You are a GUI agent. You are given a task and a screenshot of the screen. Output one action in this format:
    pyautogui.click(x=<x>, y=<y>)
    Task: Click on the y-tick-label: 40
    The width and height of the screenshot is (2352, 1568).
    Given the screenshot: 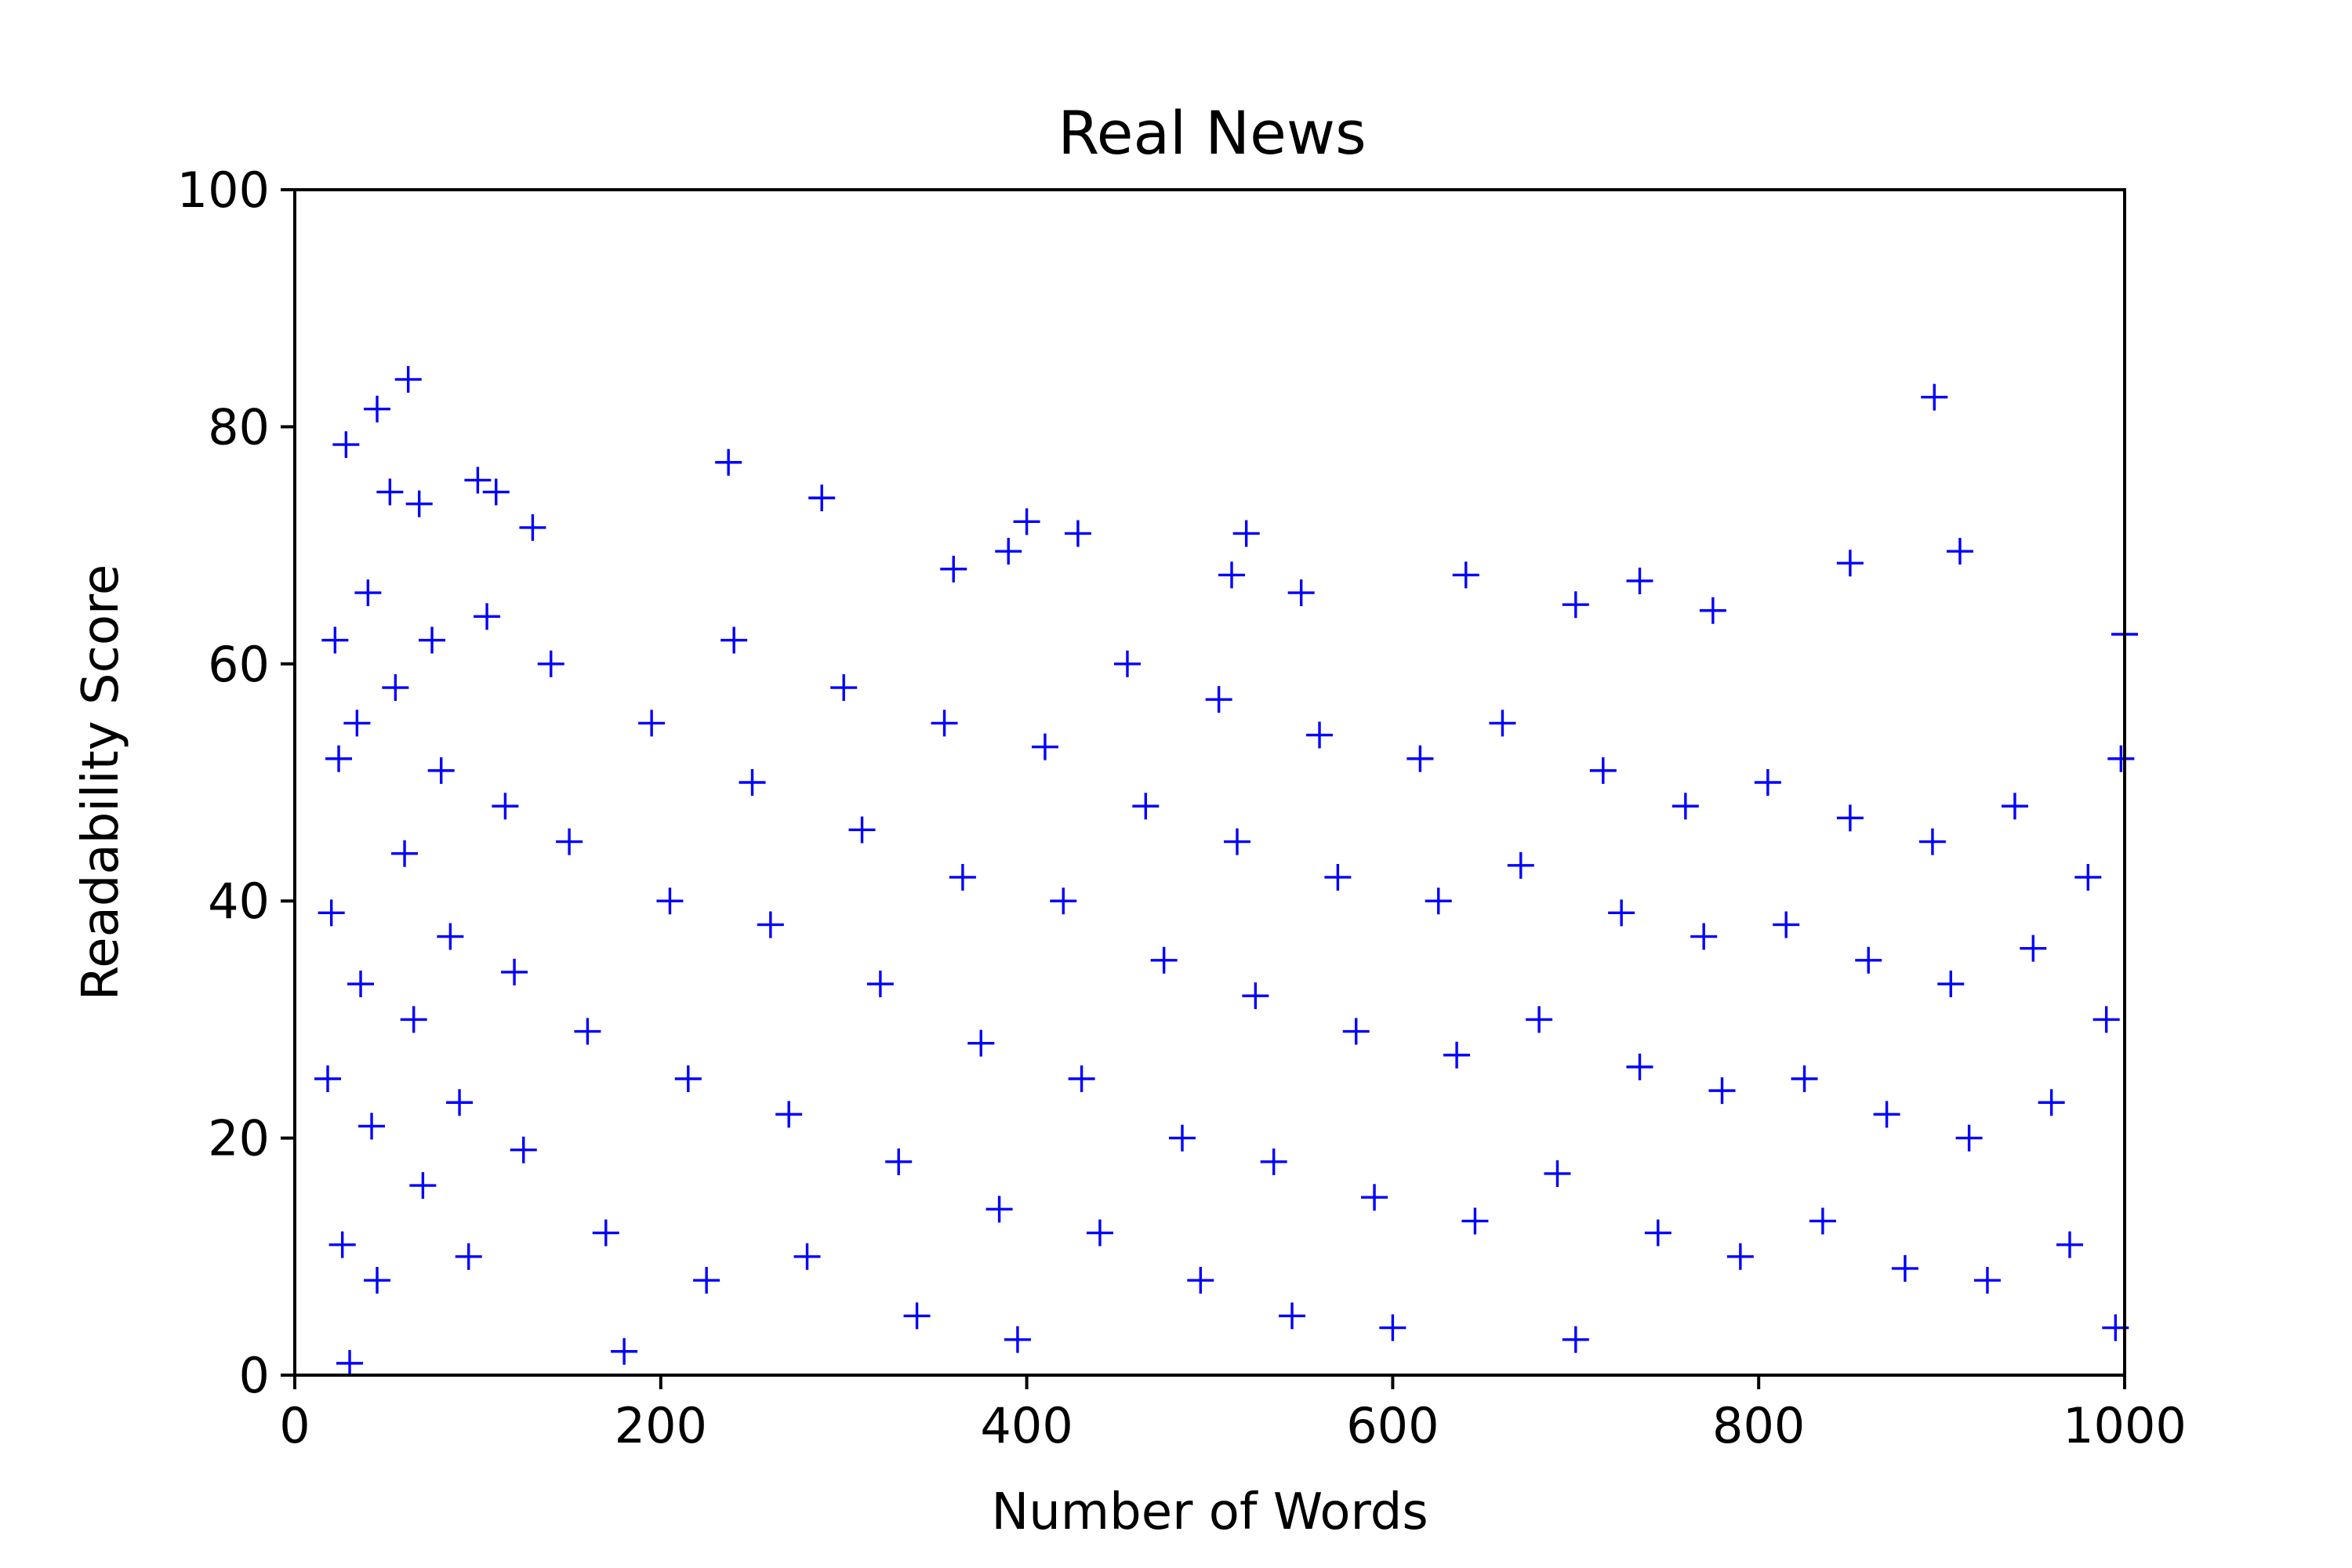 What is the action you would take?
    pyautogui.click(x=239, y=901)
    